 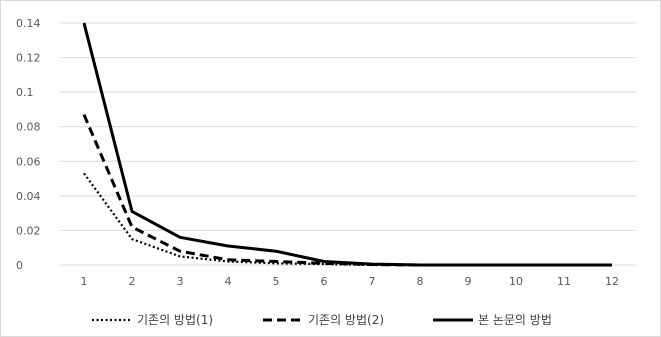 I want to click on y-tick-label: 0, so click(x=19, y=265).